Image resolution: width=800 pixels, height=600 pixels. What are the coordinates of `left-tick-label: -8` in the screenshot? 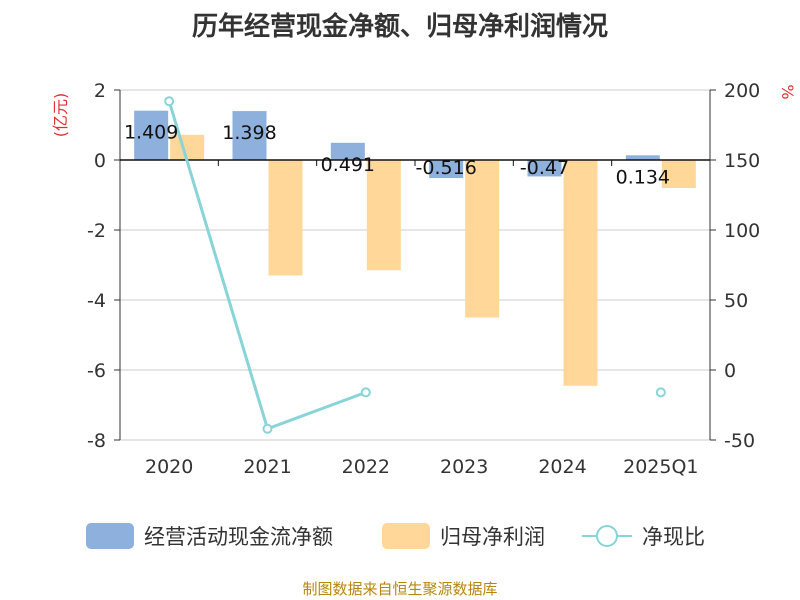 It's located at (96, 441).